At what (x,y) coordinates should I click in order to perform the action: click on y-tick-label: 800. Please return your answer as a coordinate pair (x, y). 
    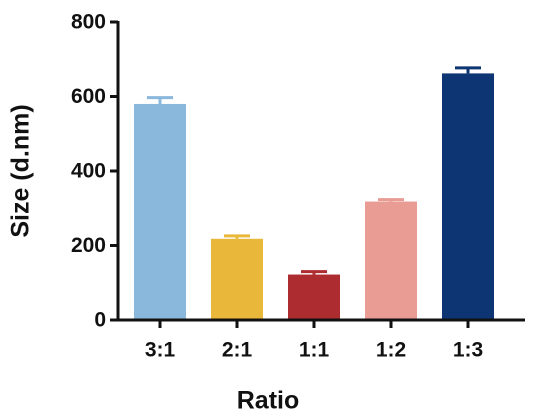
    Looking at the image, I should click on (88, 22).